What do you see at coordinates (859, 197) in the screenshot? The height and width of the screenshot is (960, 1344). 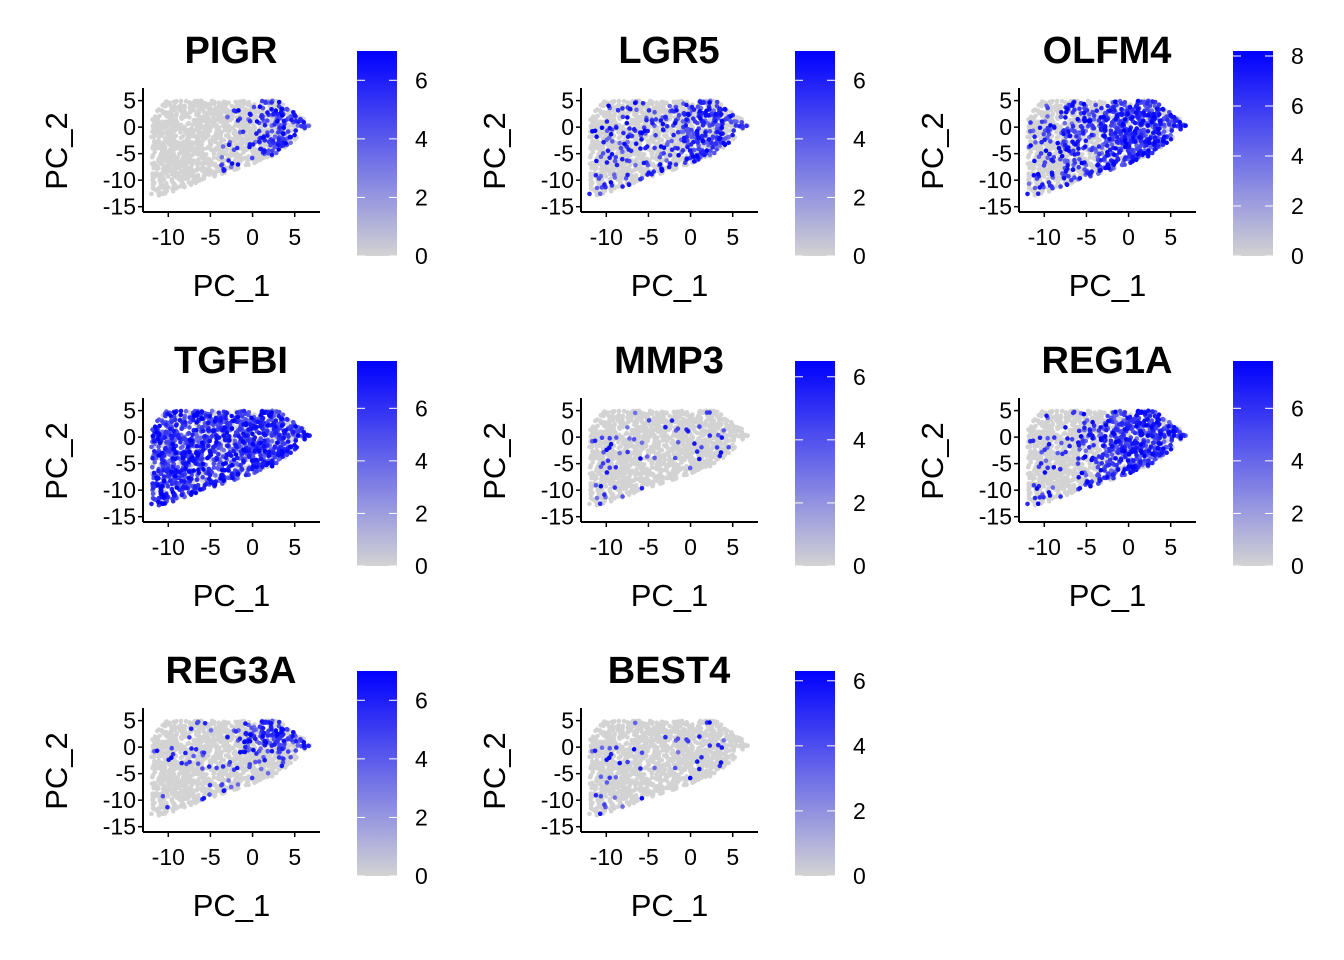 I see `colorbar-tick-label: 2` at bounding box center [859, 197].